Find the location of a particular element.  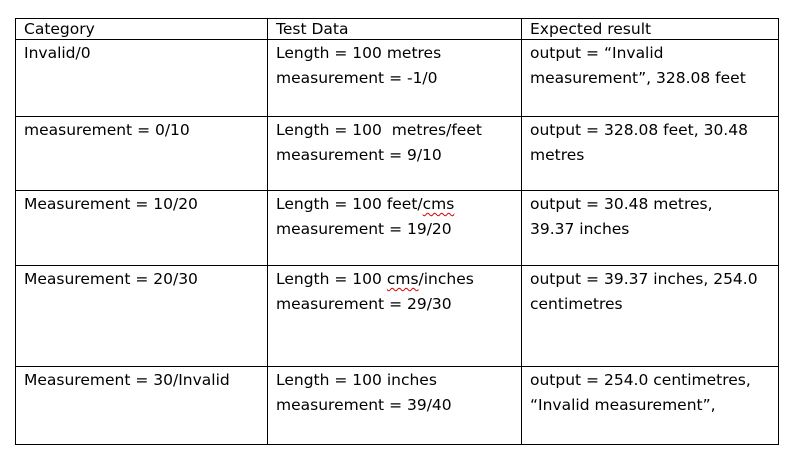

test-data-line: measurement = 29/30 is located at coordinates (364, 304).